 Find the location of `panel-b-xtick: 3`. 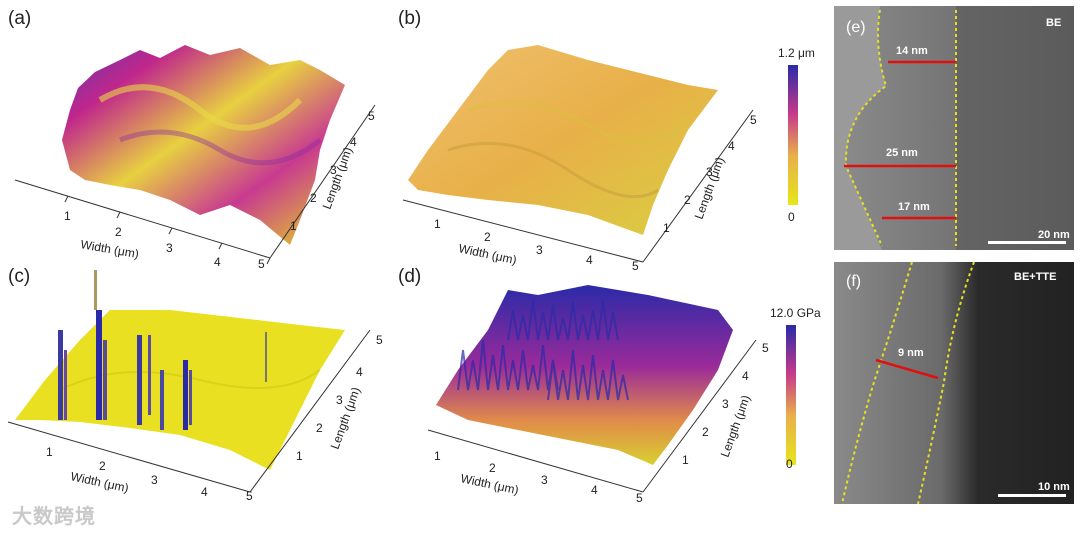

panel-b-xtick: 3 is located at coordinates (539, 250).